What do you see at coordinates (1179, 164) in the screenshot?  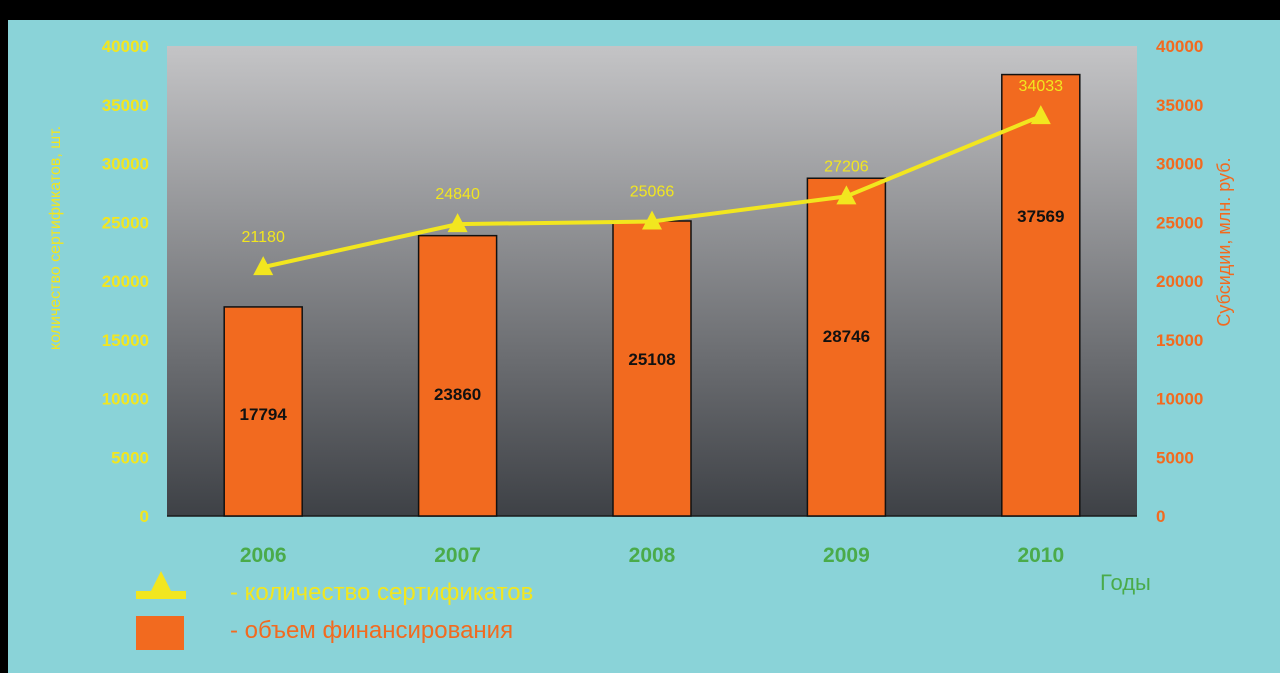 I see `right-y-tick-label: 30000` at bounding box center [1179, 164].